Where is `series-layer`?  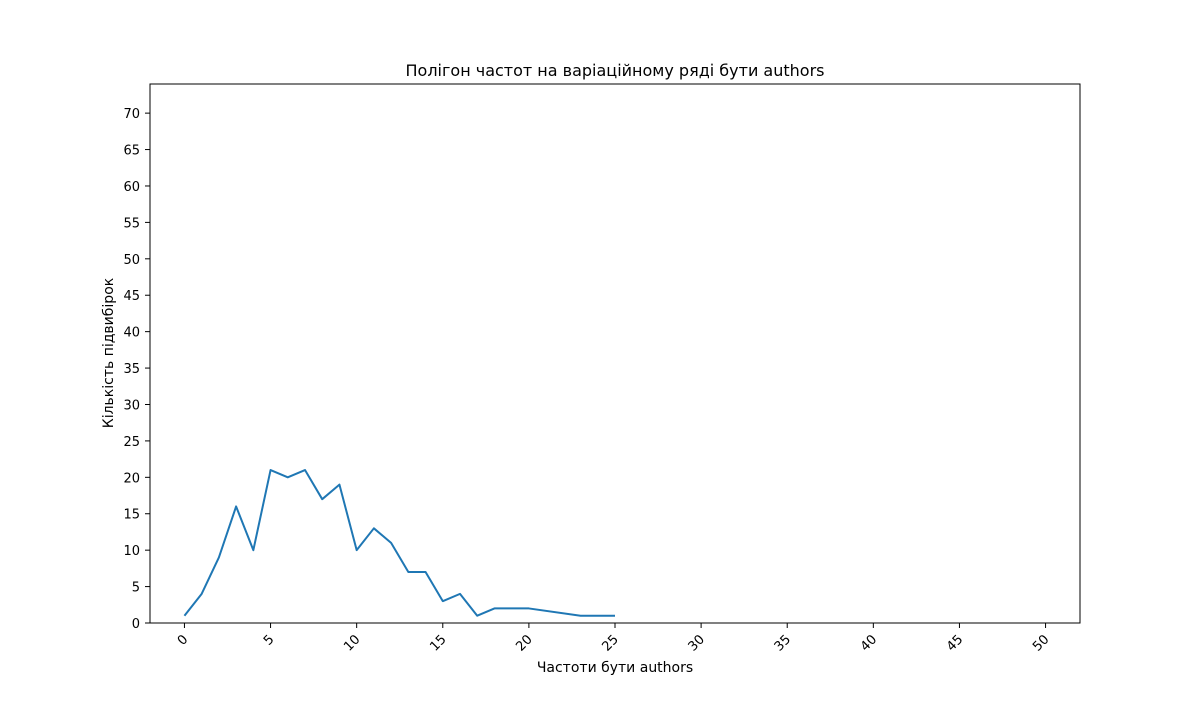 series-layer is located at coordinates (399, 543).